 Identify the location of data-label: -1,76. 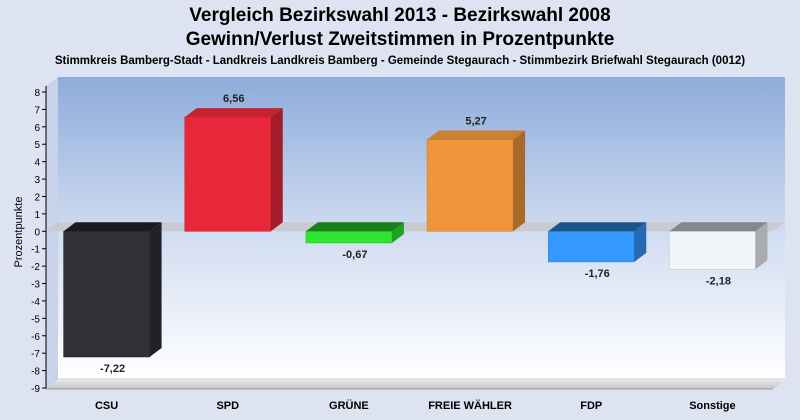
(597, 274).